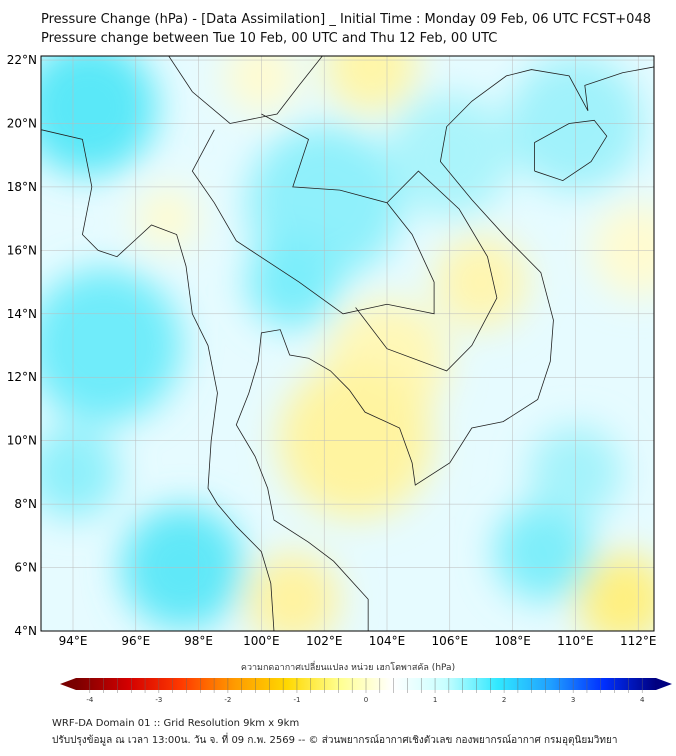 This screenshot has width=676, height=756. What do you see at coordinates (387, 641) in the screenshot?
I see `lon-label: 104°E` at bounding box center [387, 641].